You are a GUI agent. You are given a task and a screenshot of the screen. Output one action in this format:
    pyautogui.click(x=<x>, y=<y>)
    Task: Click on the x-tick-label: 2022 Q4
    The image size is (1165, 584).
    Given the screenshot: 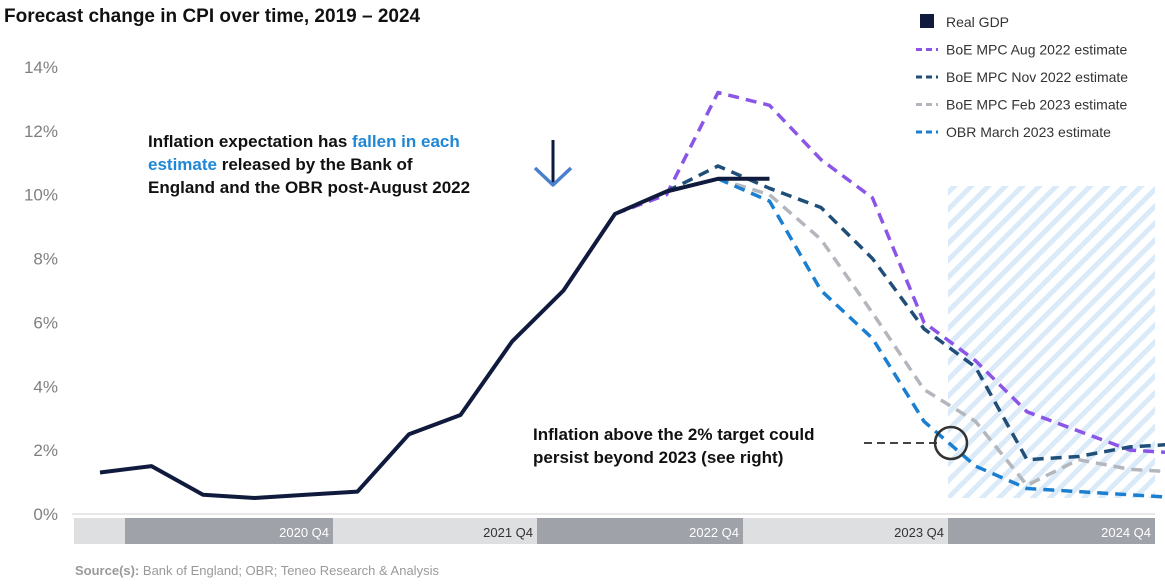 What is the action you would take?
    pyautogui.click(x=714, y=532)
    